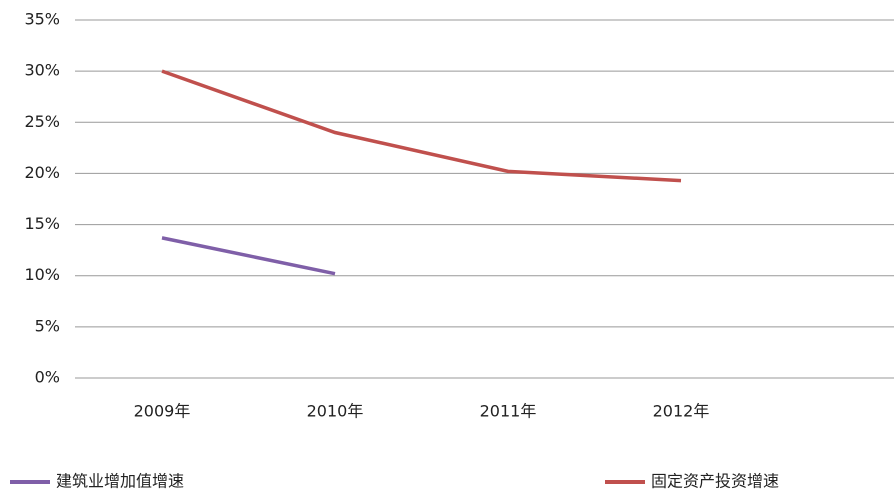  Describe the element at coordinates (47, 377) in the screenshot. I see `y-tick-label: 0%` at that location.